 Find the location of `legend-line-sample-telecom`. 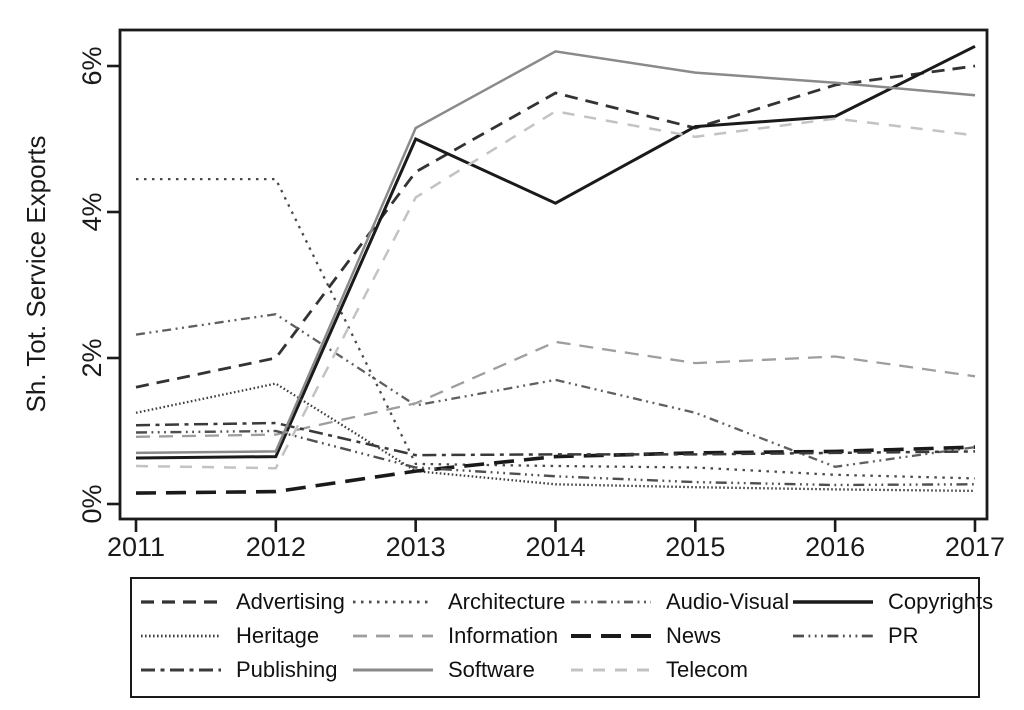

legend-line-sample-telecom is located at coordinates (611, 670).